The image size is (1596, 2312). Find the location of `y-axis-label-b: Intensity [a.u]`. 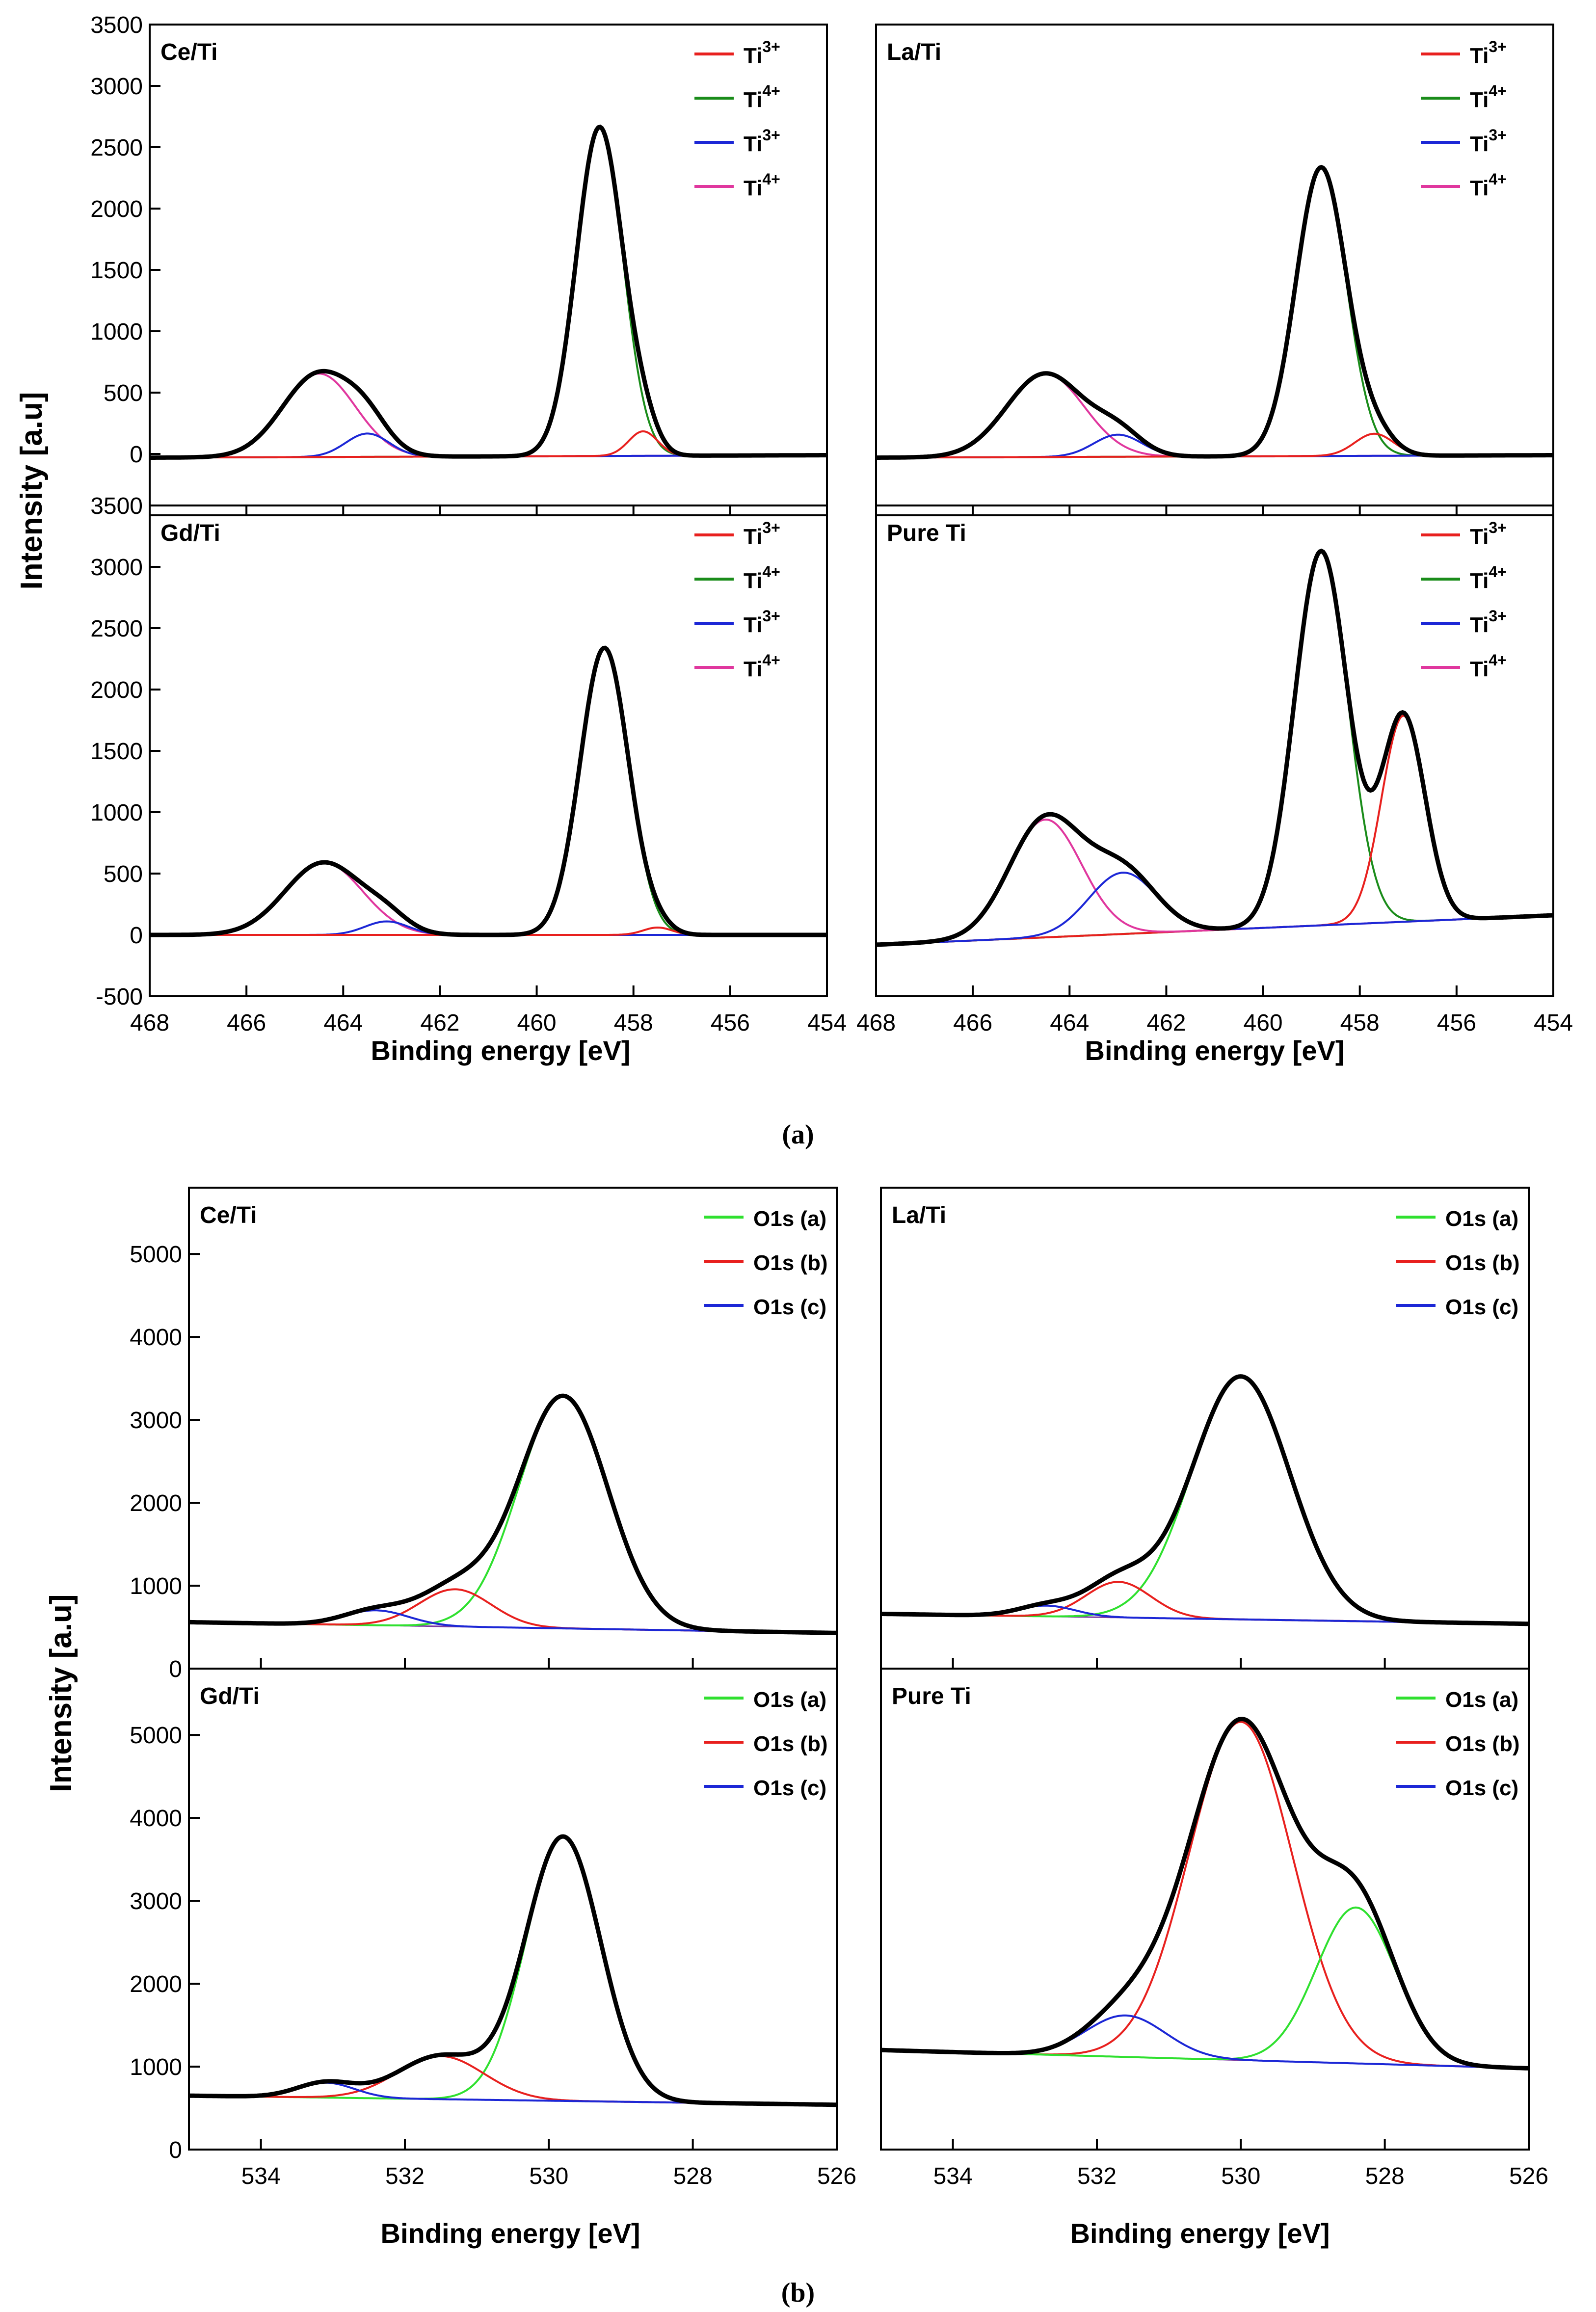

y-axis-label-b: Intensity [a.u] is located at coordinates (61, 1693).